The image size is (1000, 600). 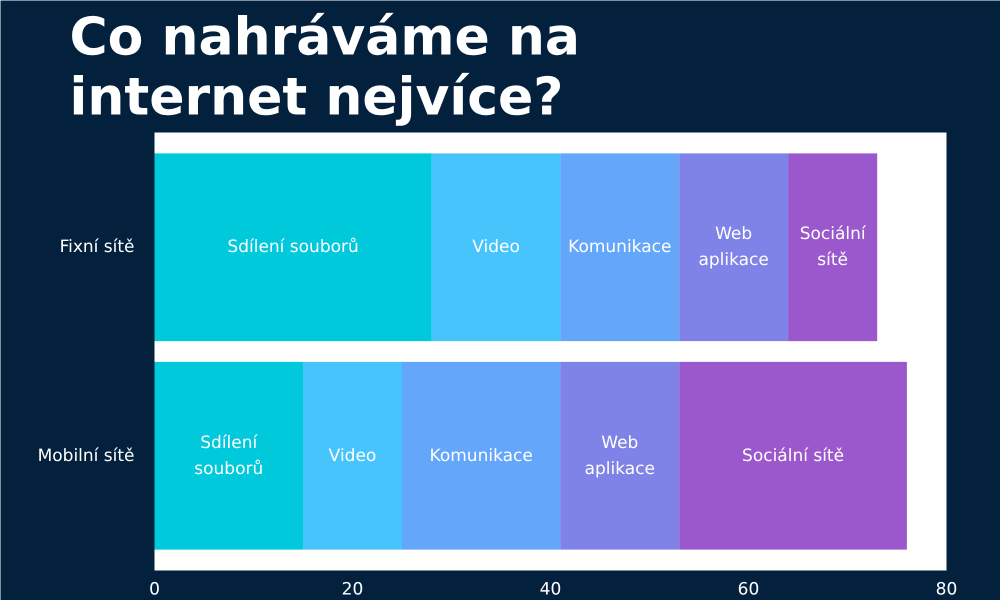 I want to click on series-label: Web aplikace, so click(x=733, y=247).